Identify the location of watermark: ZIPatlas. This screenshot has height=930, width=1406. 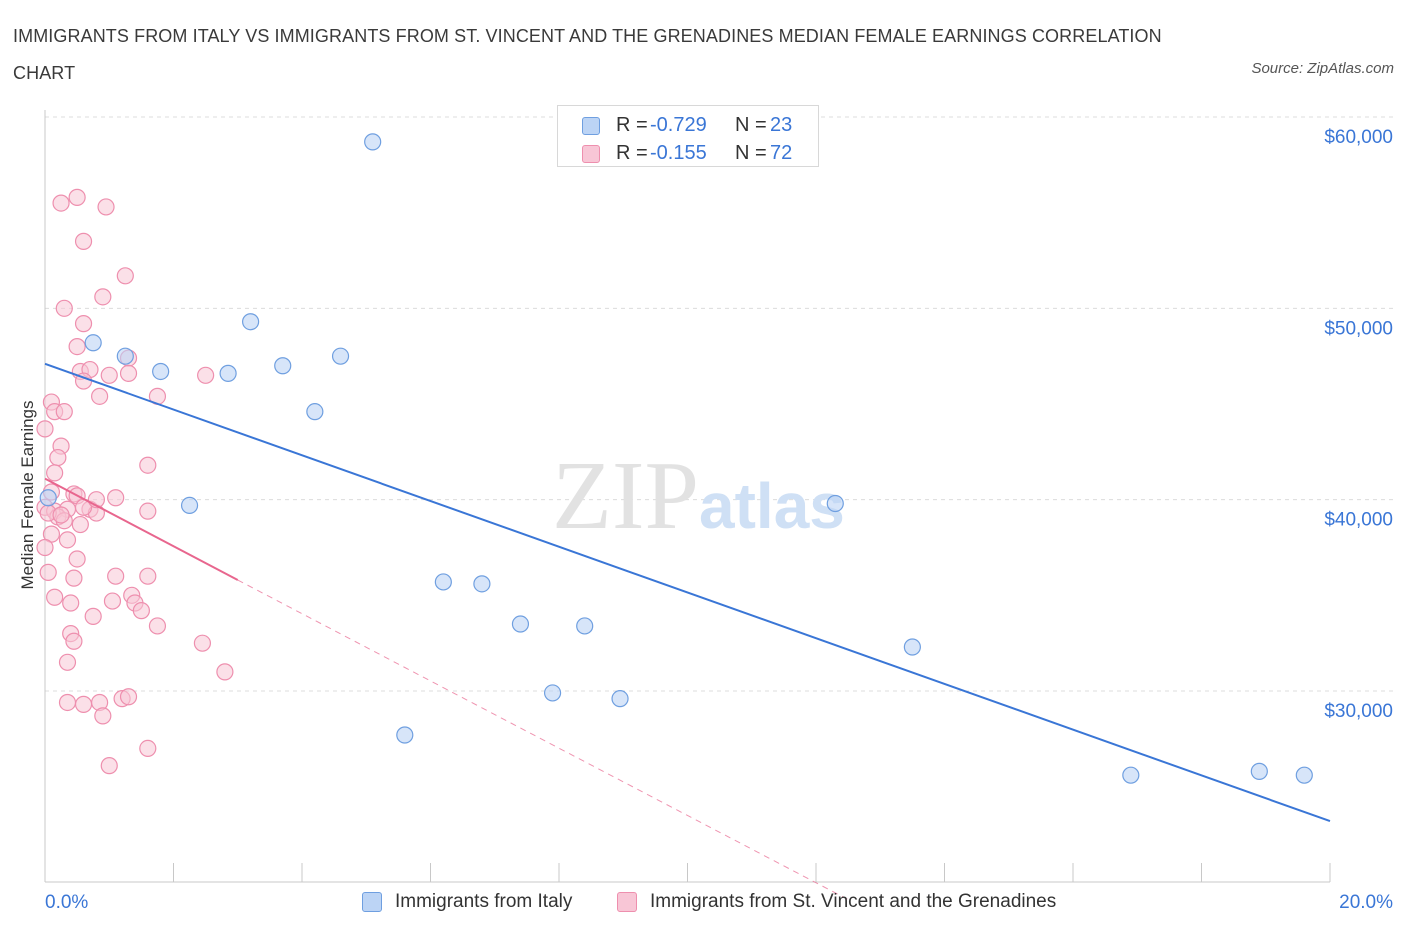
(698, 496).